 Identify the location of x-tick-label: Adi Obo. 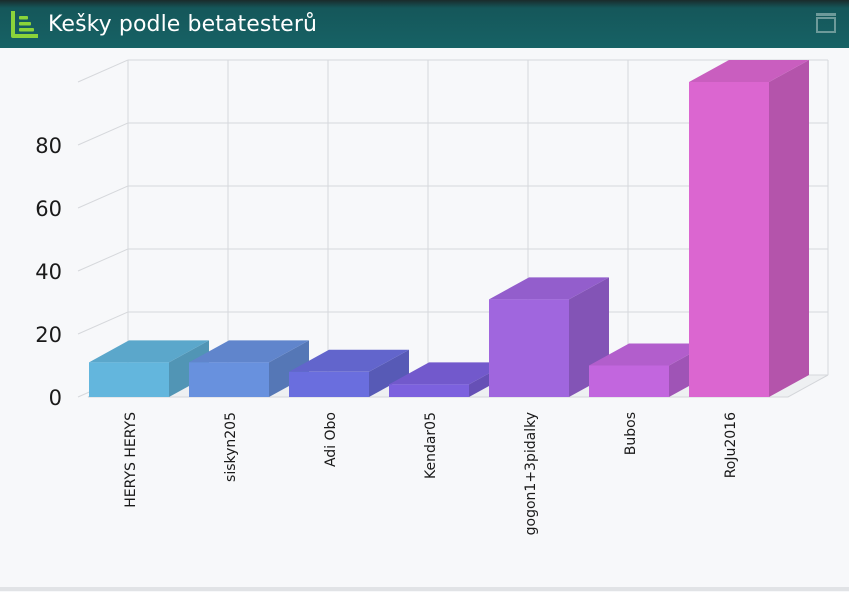
(331, 439).